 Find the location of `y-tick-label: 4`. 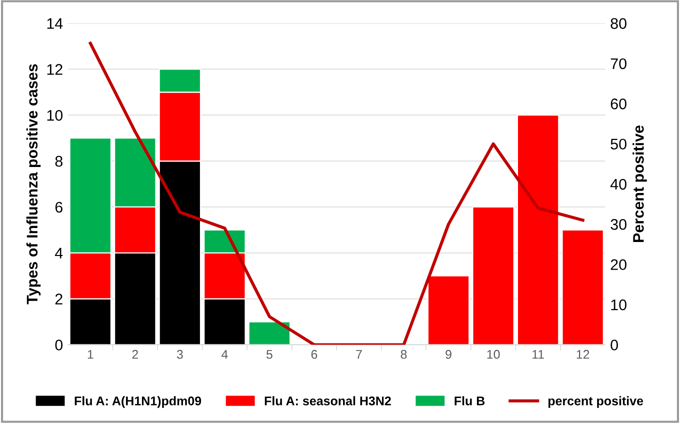

y-tick-label: 4 is located at coordinates (58, 253).